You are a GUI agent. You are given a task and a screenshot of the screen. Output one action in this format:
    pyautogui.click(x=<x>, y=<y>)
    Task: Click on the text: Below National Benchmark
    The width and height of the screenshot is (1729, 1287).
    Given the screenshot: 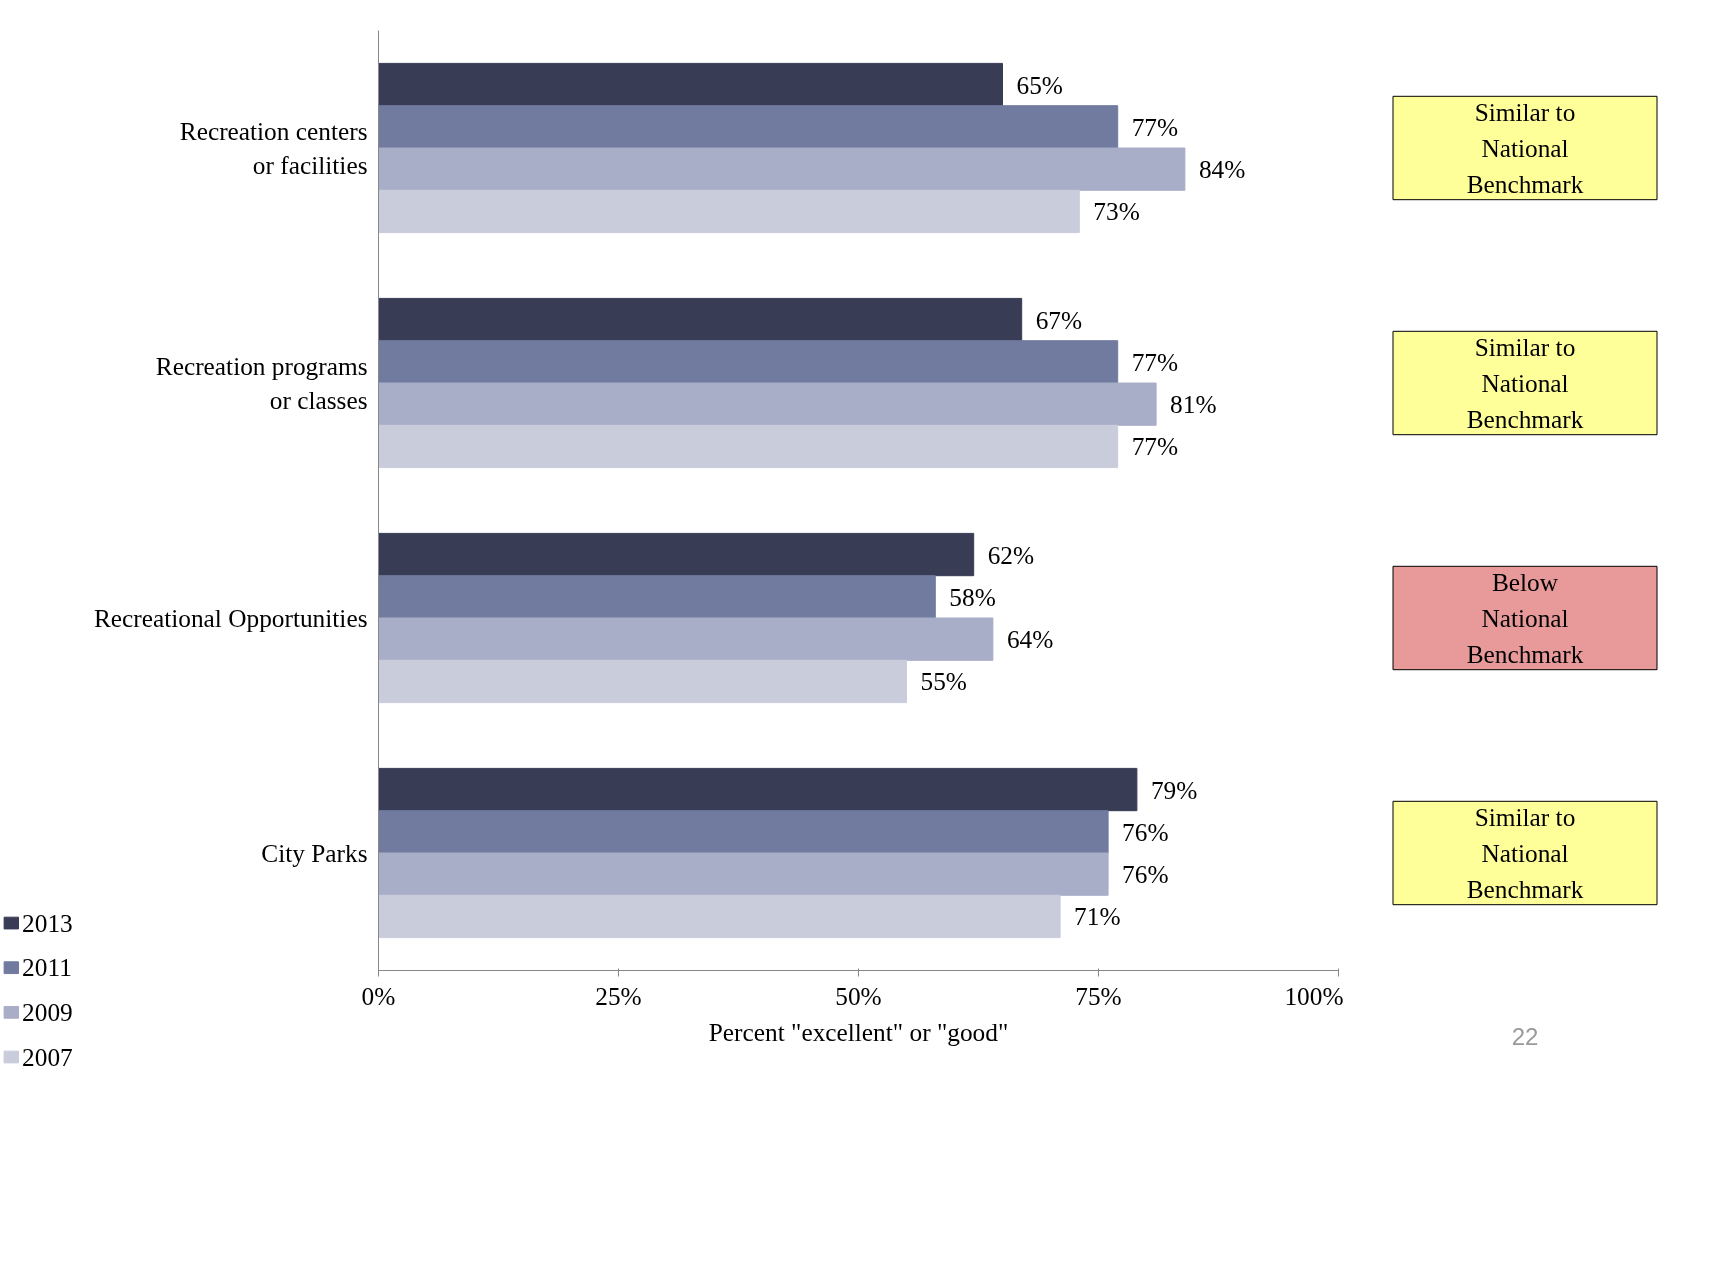 What is the action you would take?
    pyautogui.click(x=1525, y=618)
    